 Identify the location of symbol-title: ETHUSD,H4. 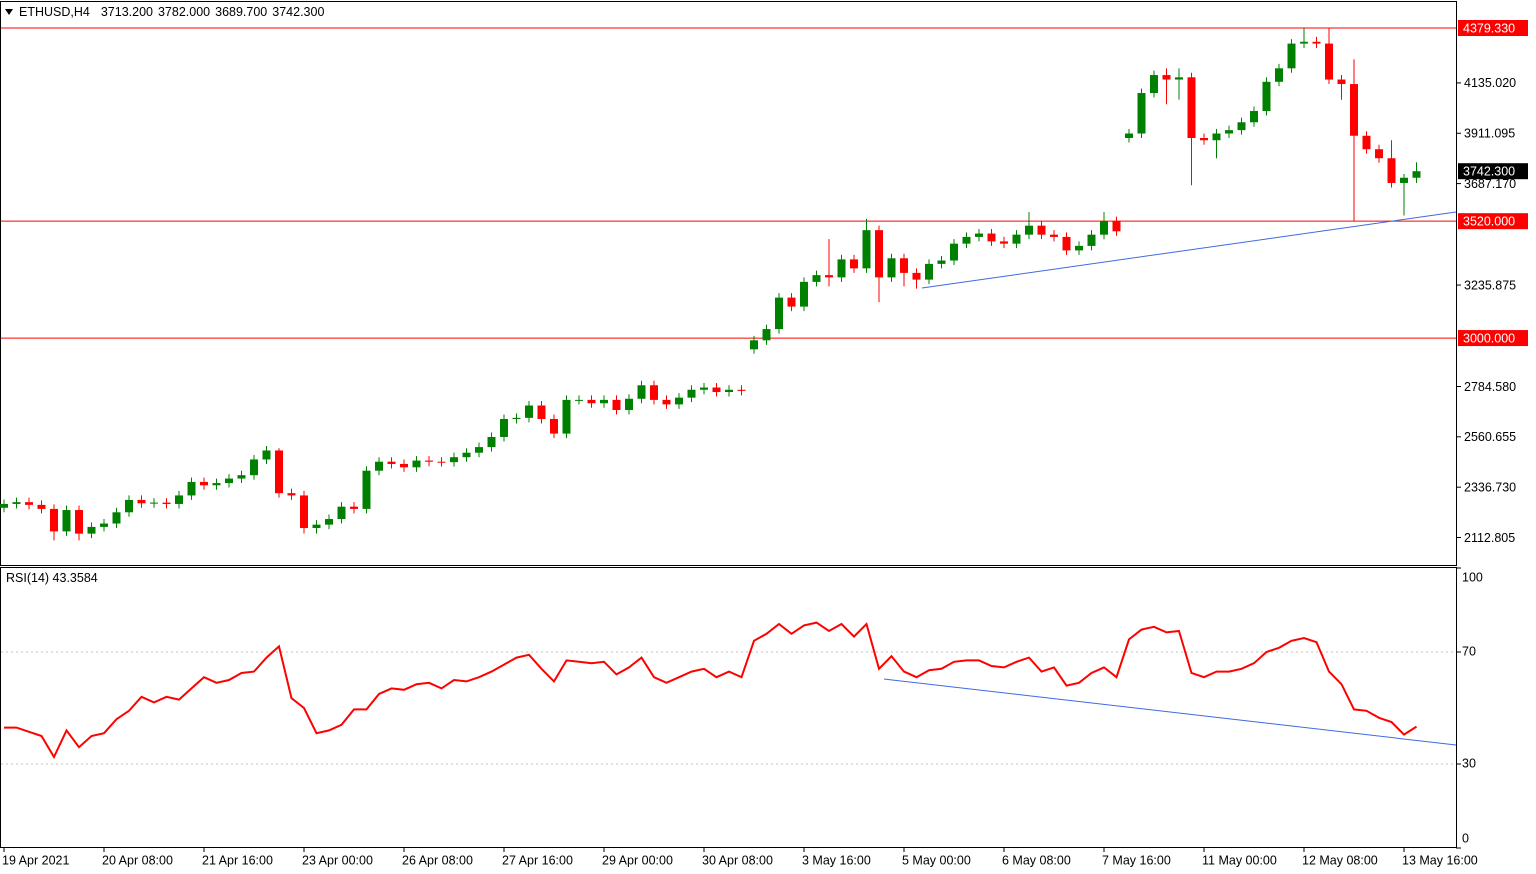
(54, 12).